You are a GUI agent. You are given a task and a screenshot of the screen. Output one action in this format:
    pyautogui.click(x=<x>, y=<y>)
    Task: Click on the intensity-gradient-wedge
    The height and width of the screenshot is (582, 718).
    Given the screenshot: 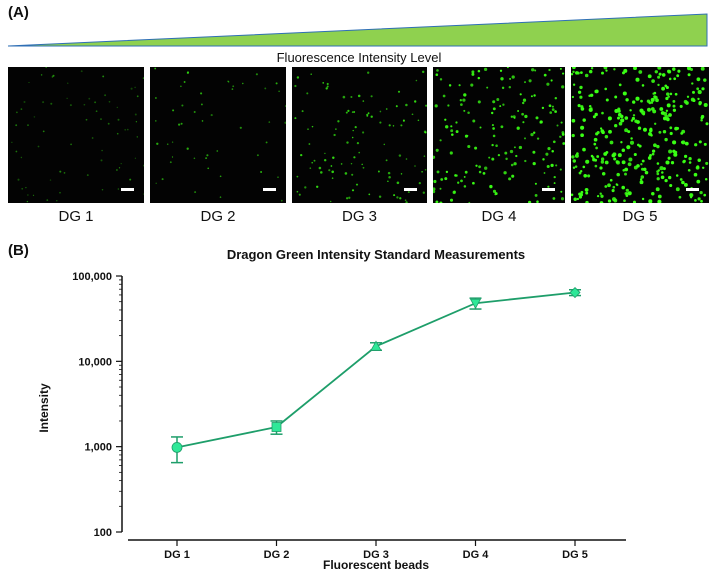 What is the action you would take?
    pyautogui.click(x=357, y=30)
    